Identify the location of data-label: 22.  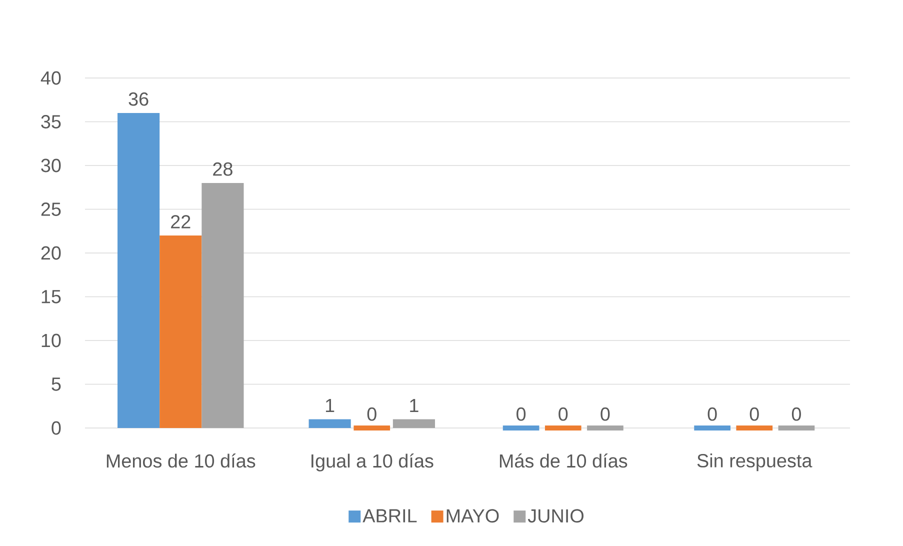
(180, 221).